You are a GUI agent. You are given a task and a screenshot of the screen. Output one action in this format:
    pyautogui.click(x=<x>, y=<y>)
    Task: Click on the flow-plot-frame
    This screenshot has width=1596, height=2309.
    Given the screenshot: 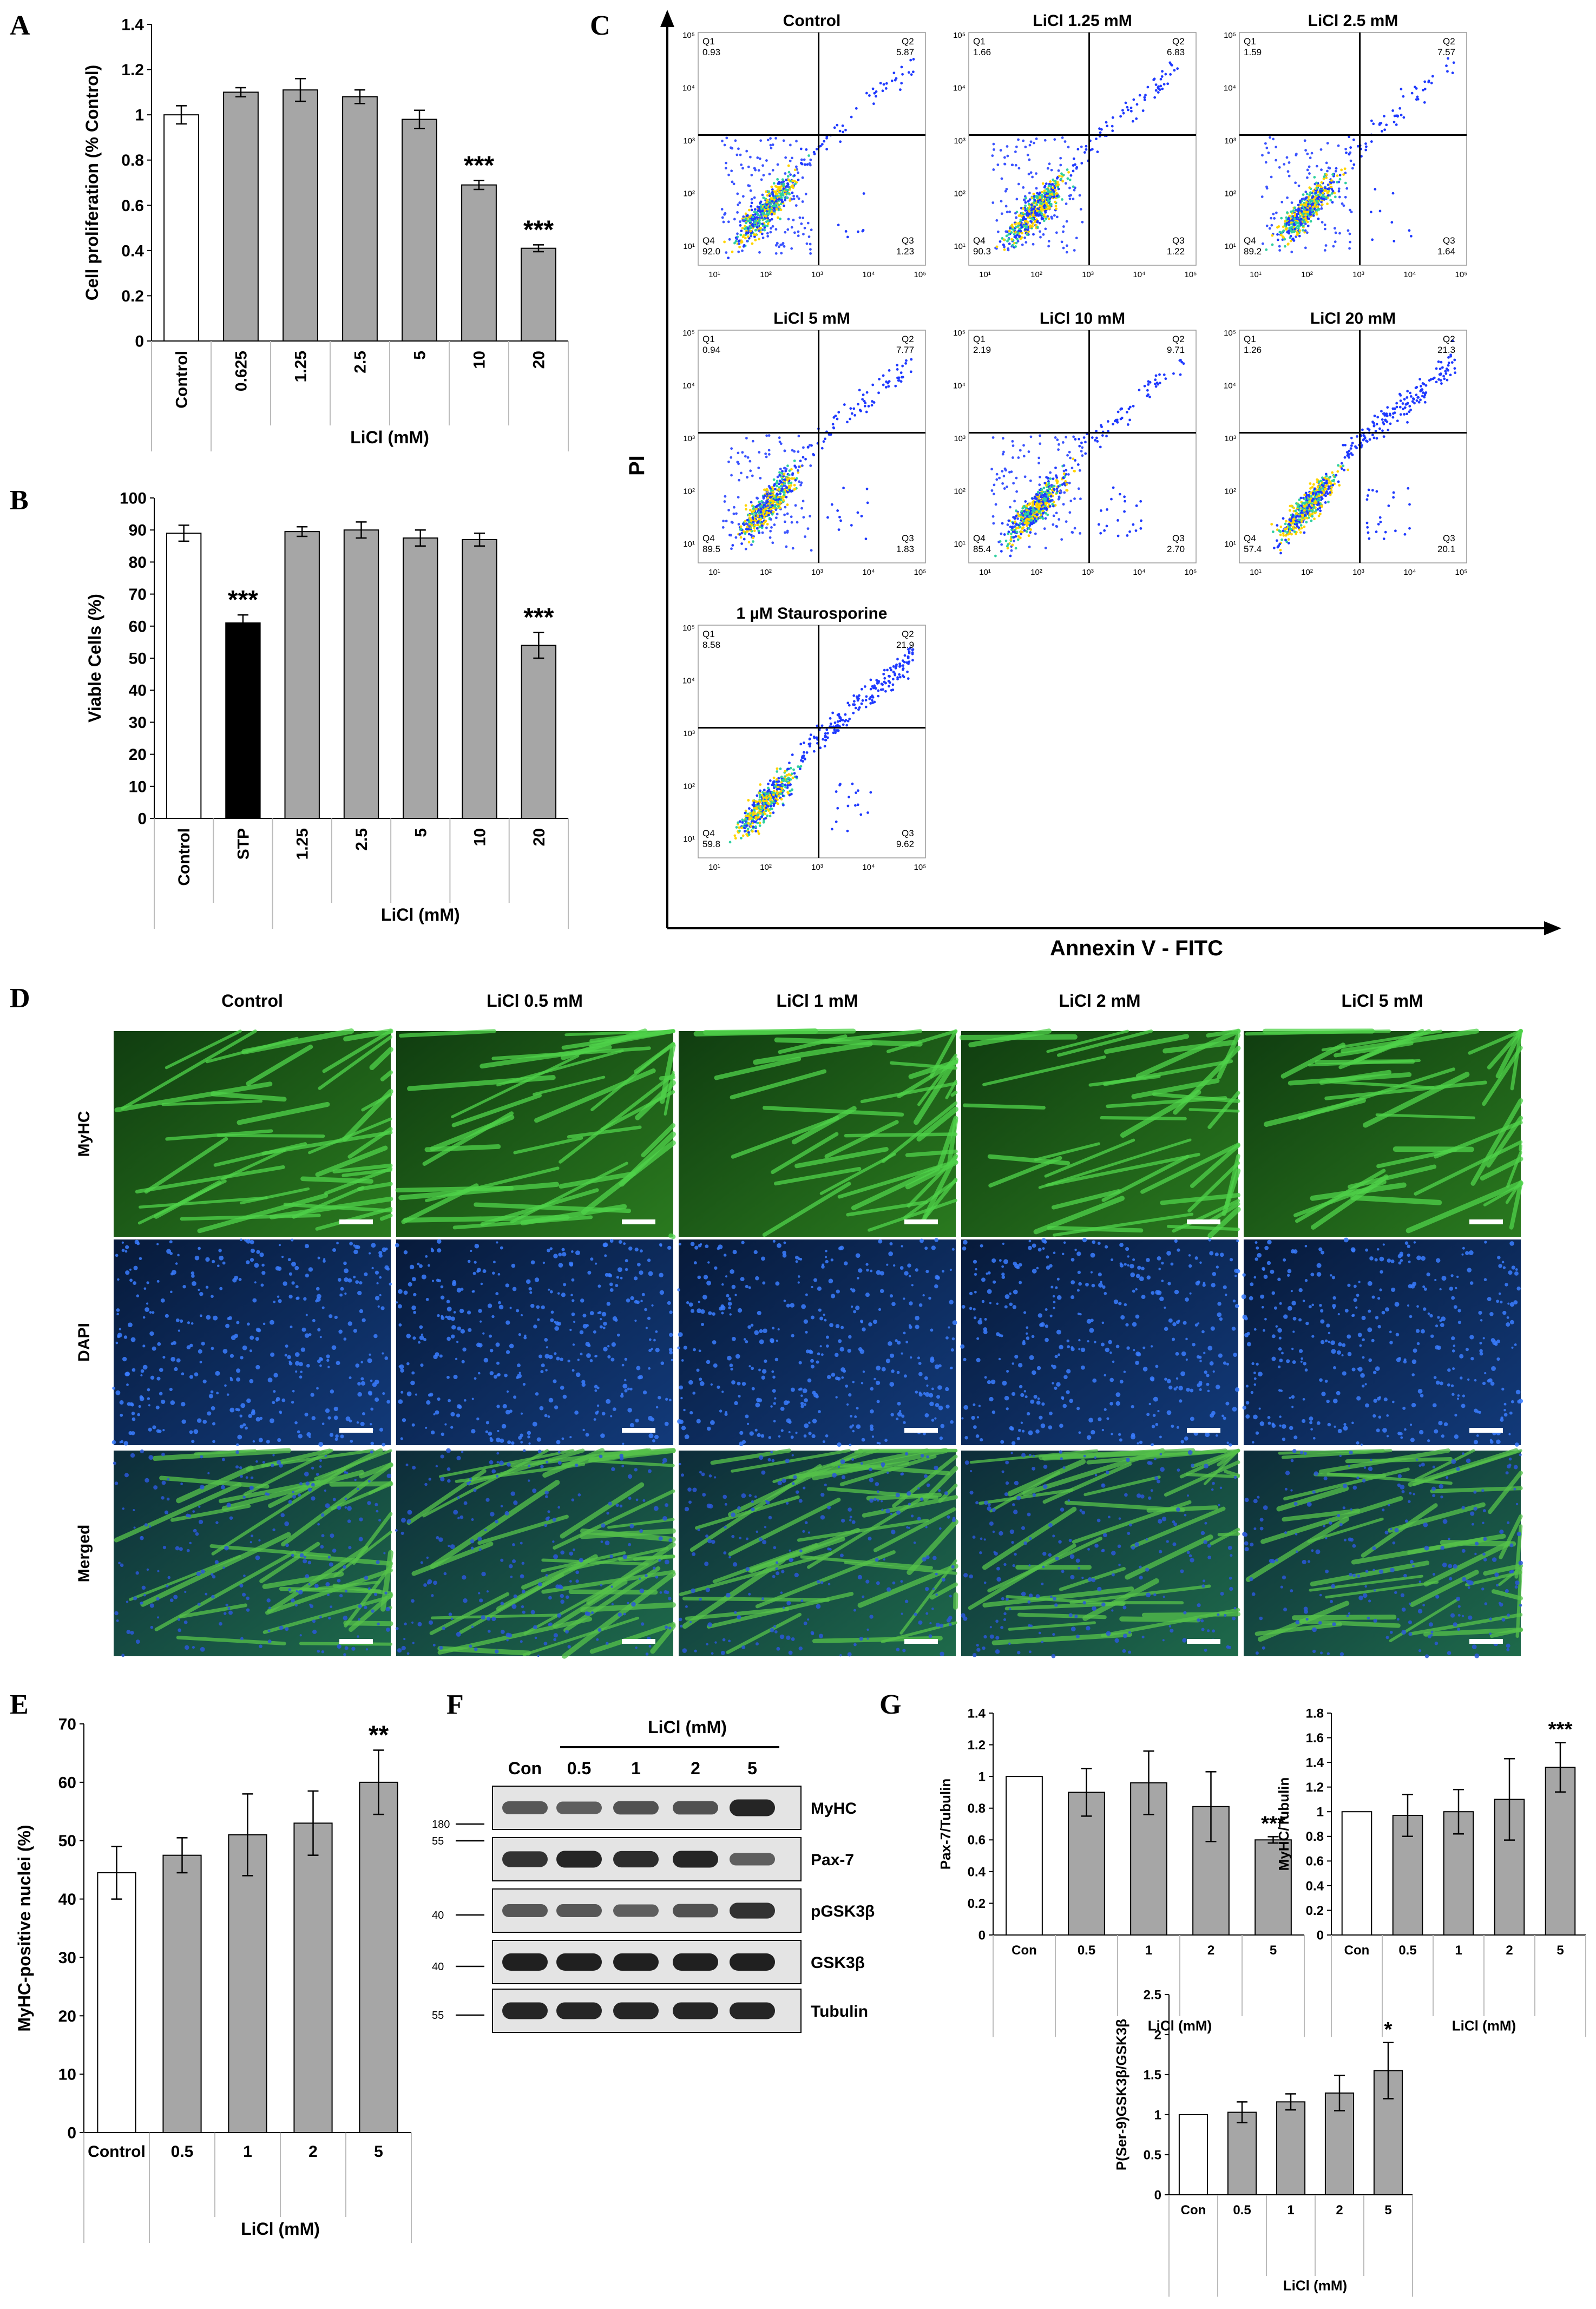 What is the action you would take?
    pyautogui.click(x=812, y=741)
    